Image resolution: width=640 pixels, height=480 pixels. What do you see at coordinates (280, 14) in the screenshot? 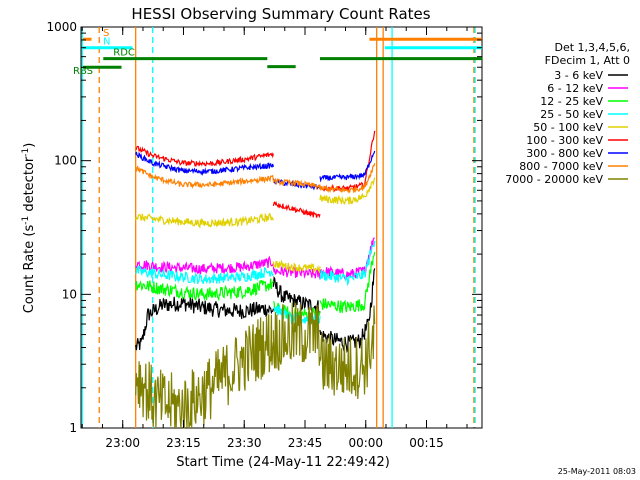
I see `chart-title: HESSI Observing Summary Count Rates` at bounding box center [280, 14].